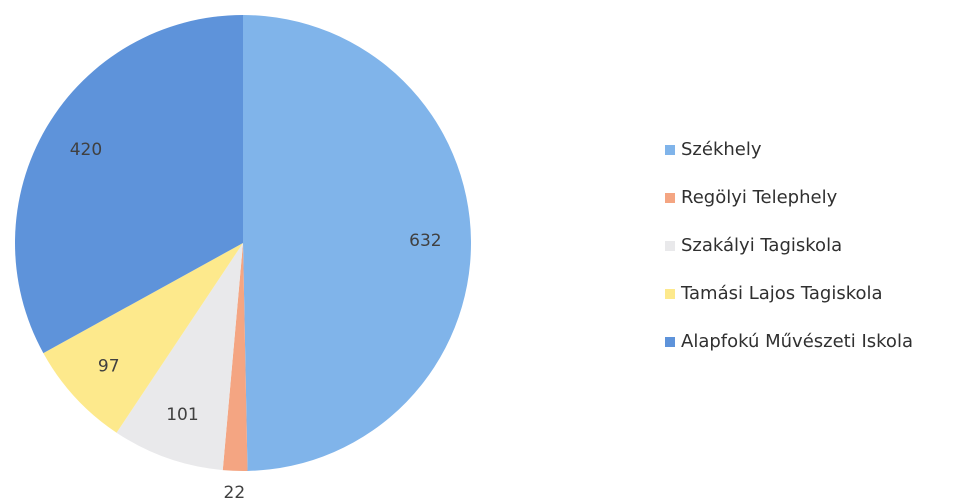  Describe the element at coordinates (721, 149) in the screenshot. I see `legend-label: Székhely` at that location.